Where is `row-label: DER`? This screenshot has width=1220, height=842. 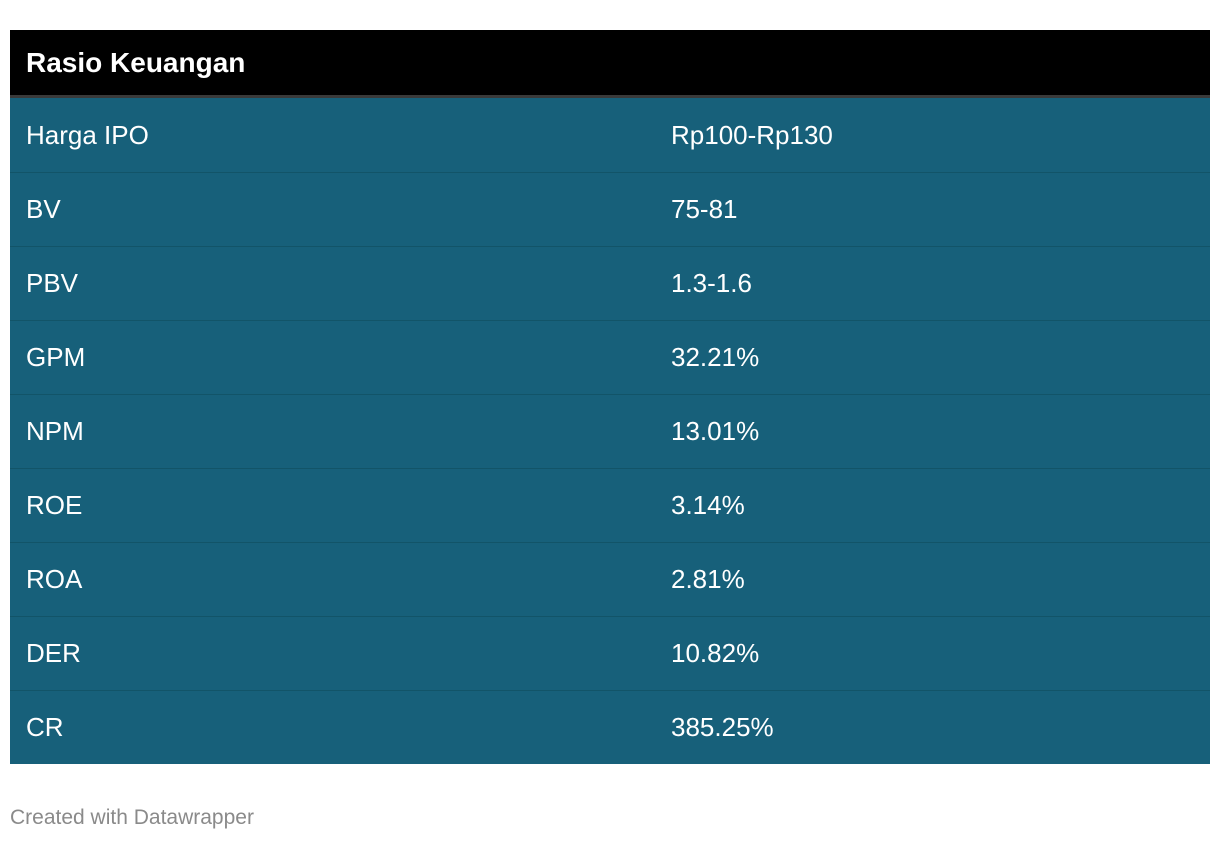
row-label: DER is located at coordinates (53, 653).